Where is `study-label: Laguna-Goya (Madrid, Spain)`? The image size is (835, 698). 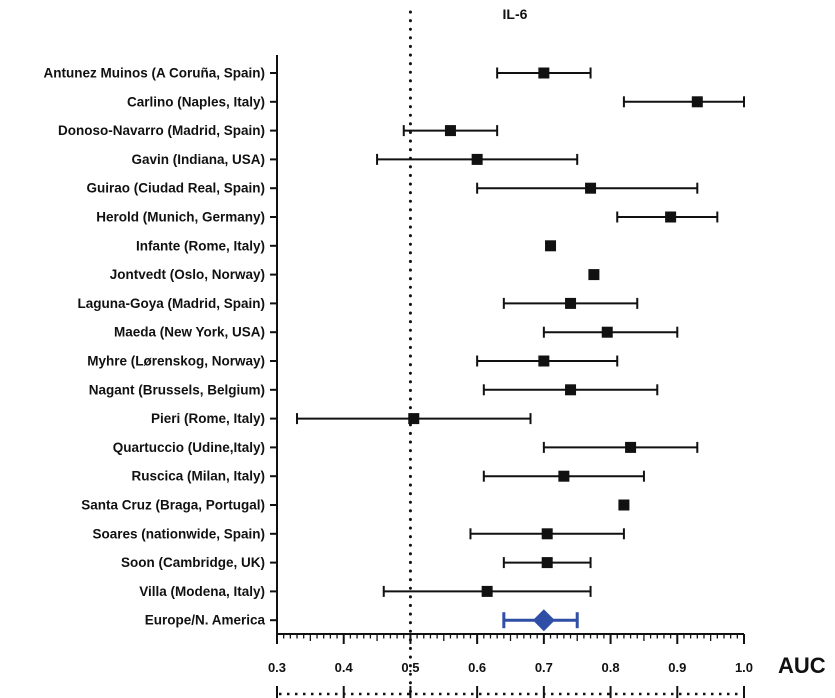
study-label: Laguna-Goya (Madrid, Spain) is located at coordinates (171, 303).